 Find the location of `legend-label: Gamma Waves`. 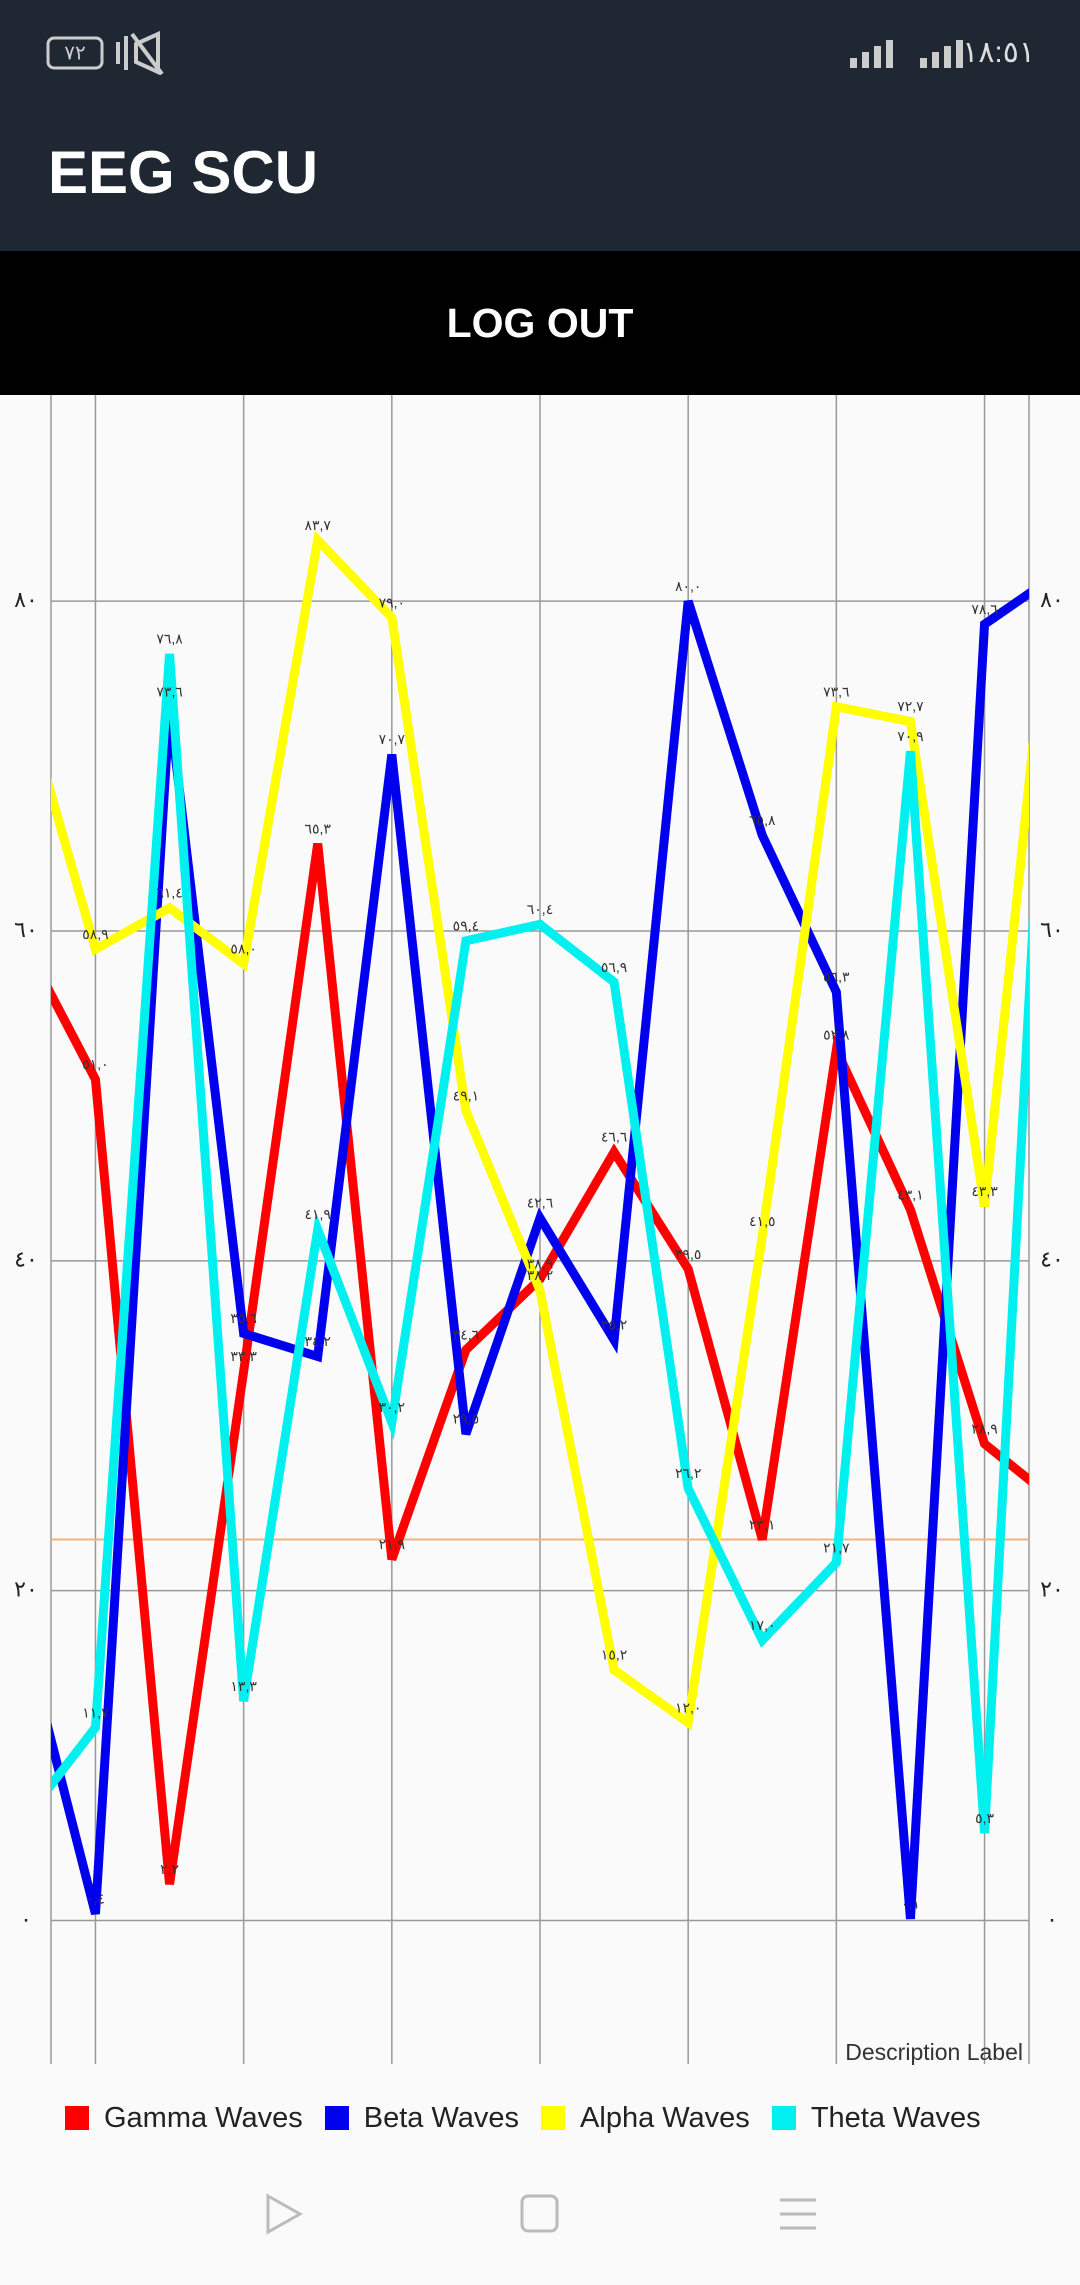

legend-label: Gamma Waves is located at coordinates (203, 2117).